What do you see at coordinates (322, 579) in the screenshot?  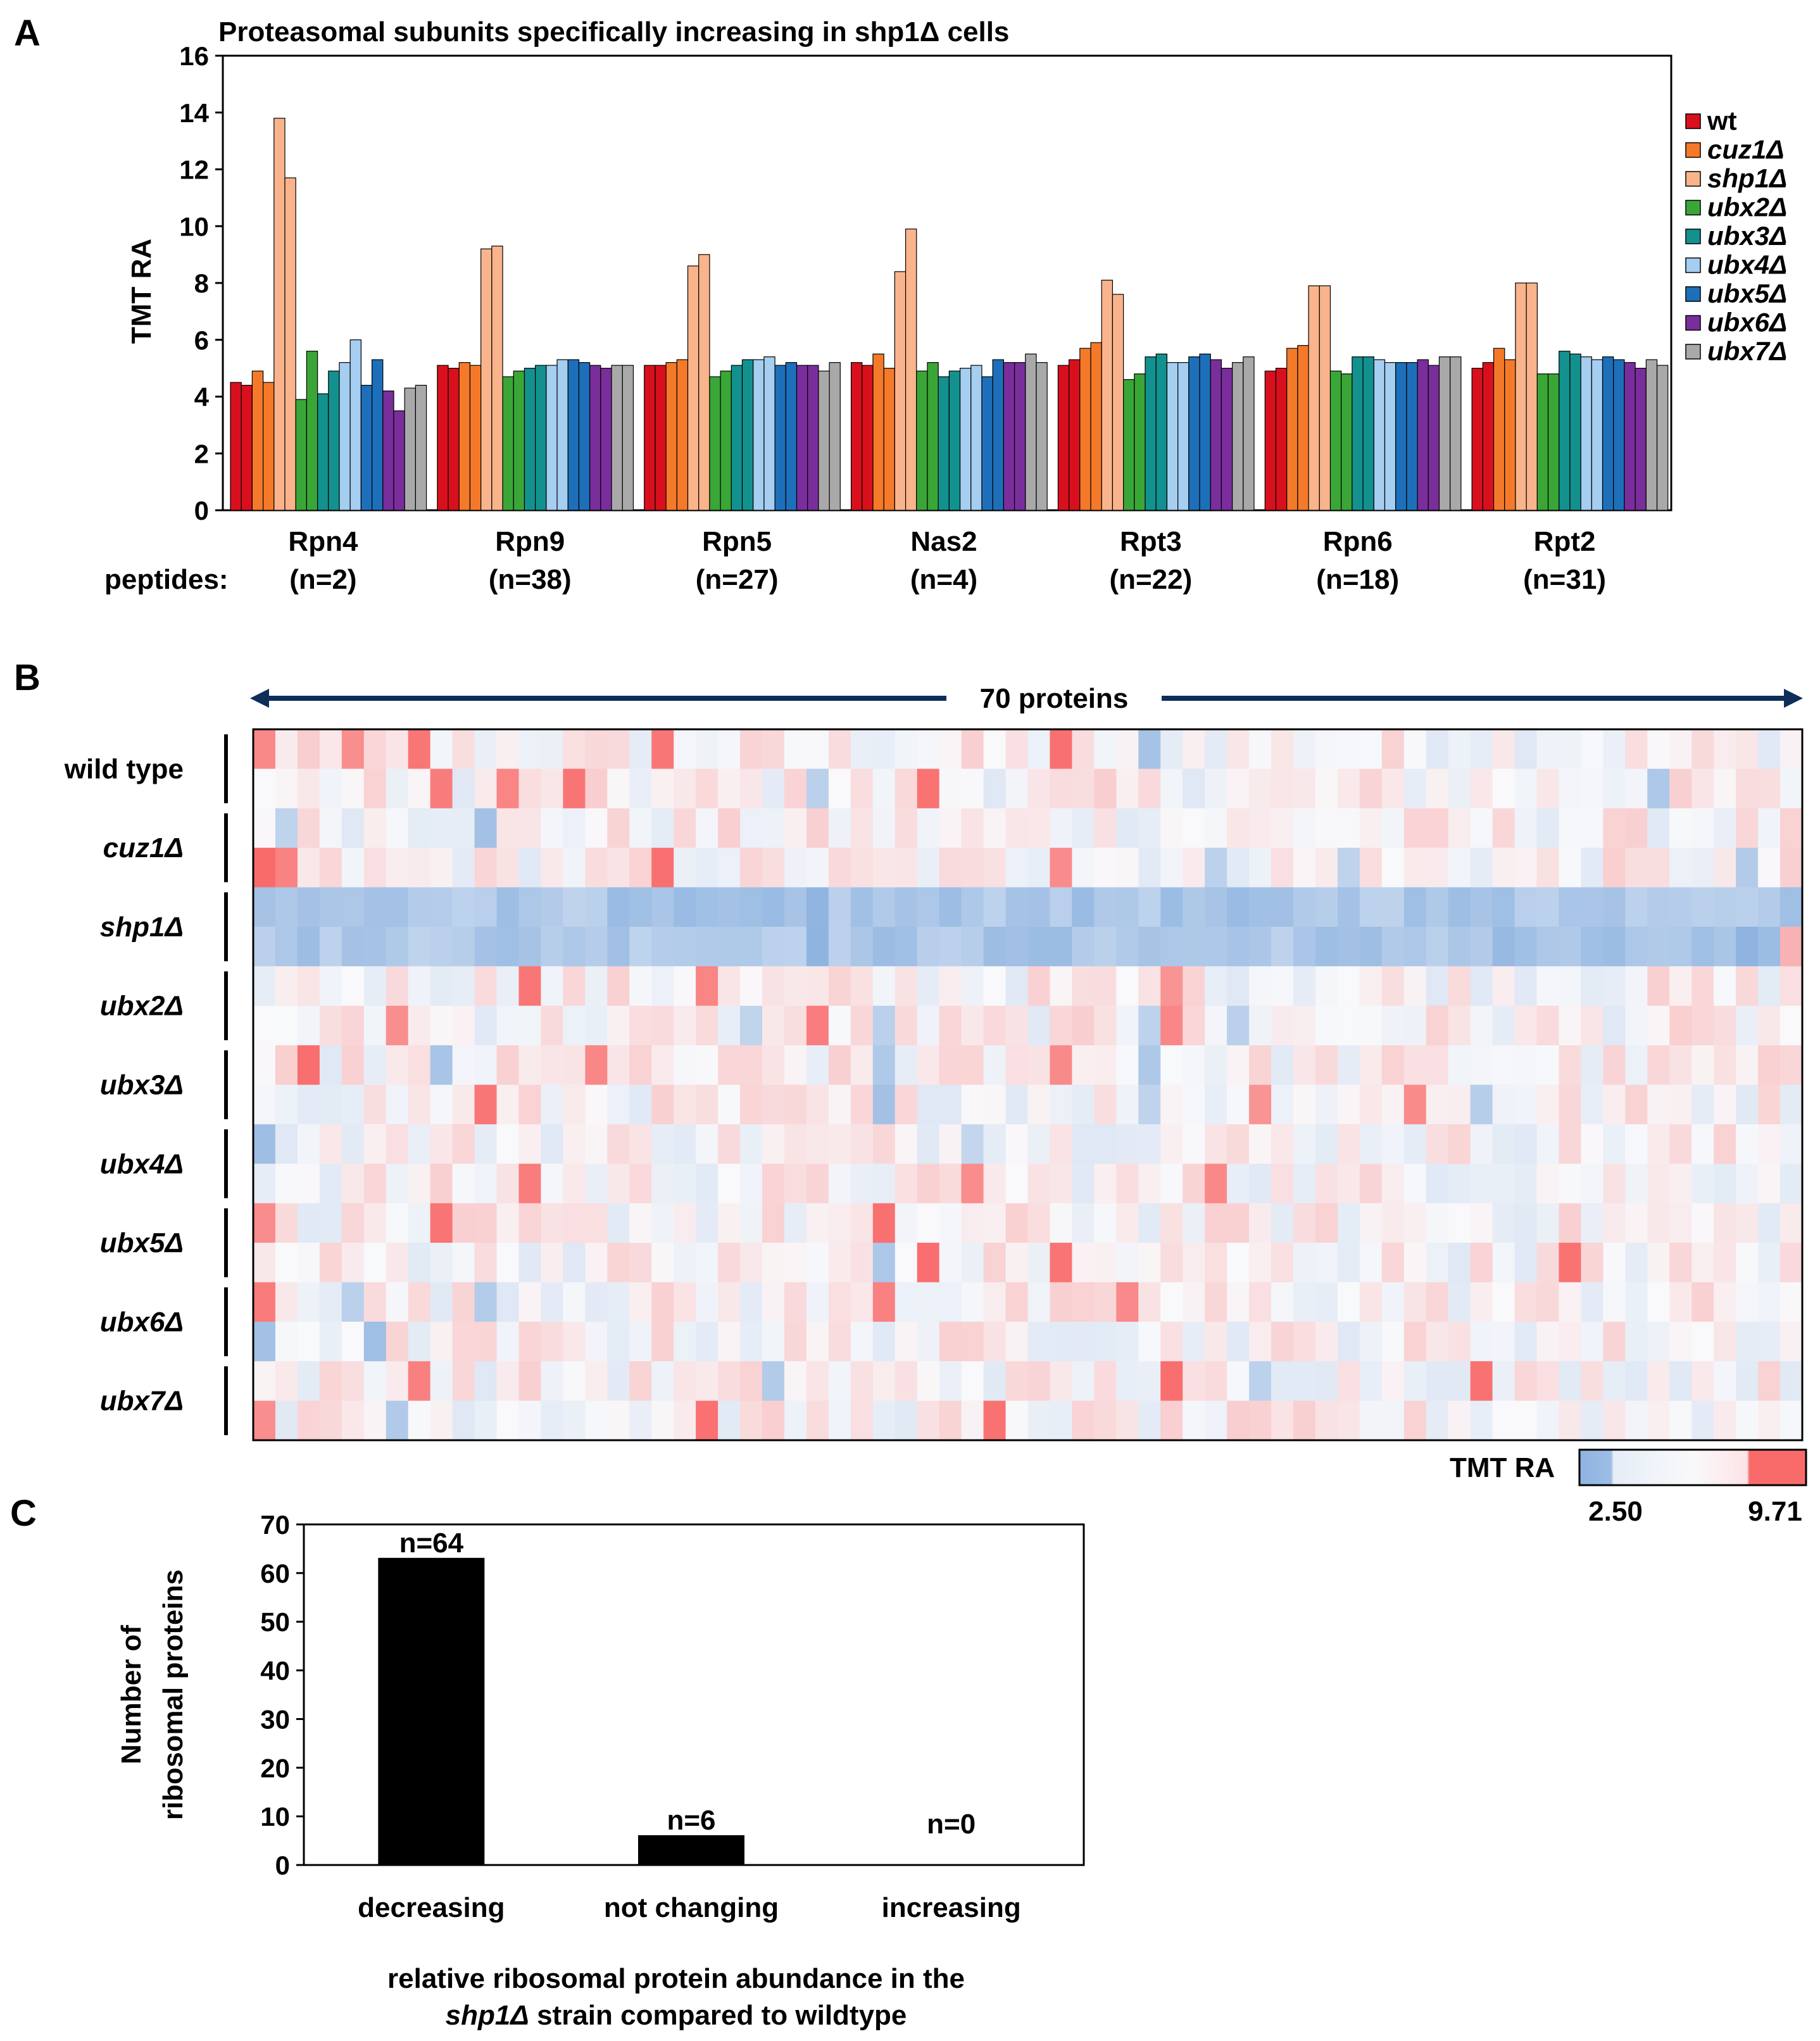 I see `x-tick-count-rpn4: (n=2)` at bounding box center [322, 579].